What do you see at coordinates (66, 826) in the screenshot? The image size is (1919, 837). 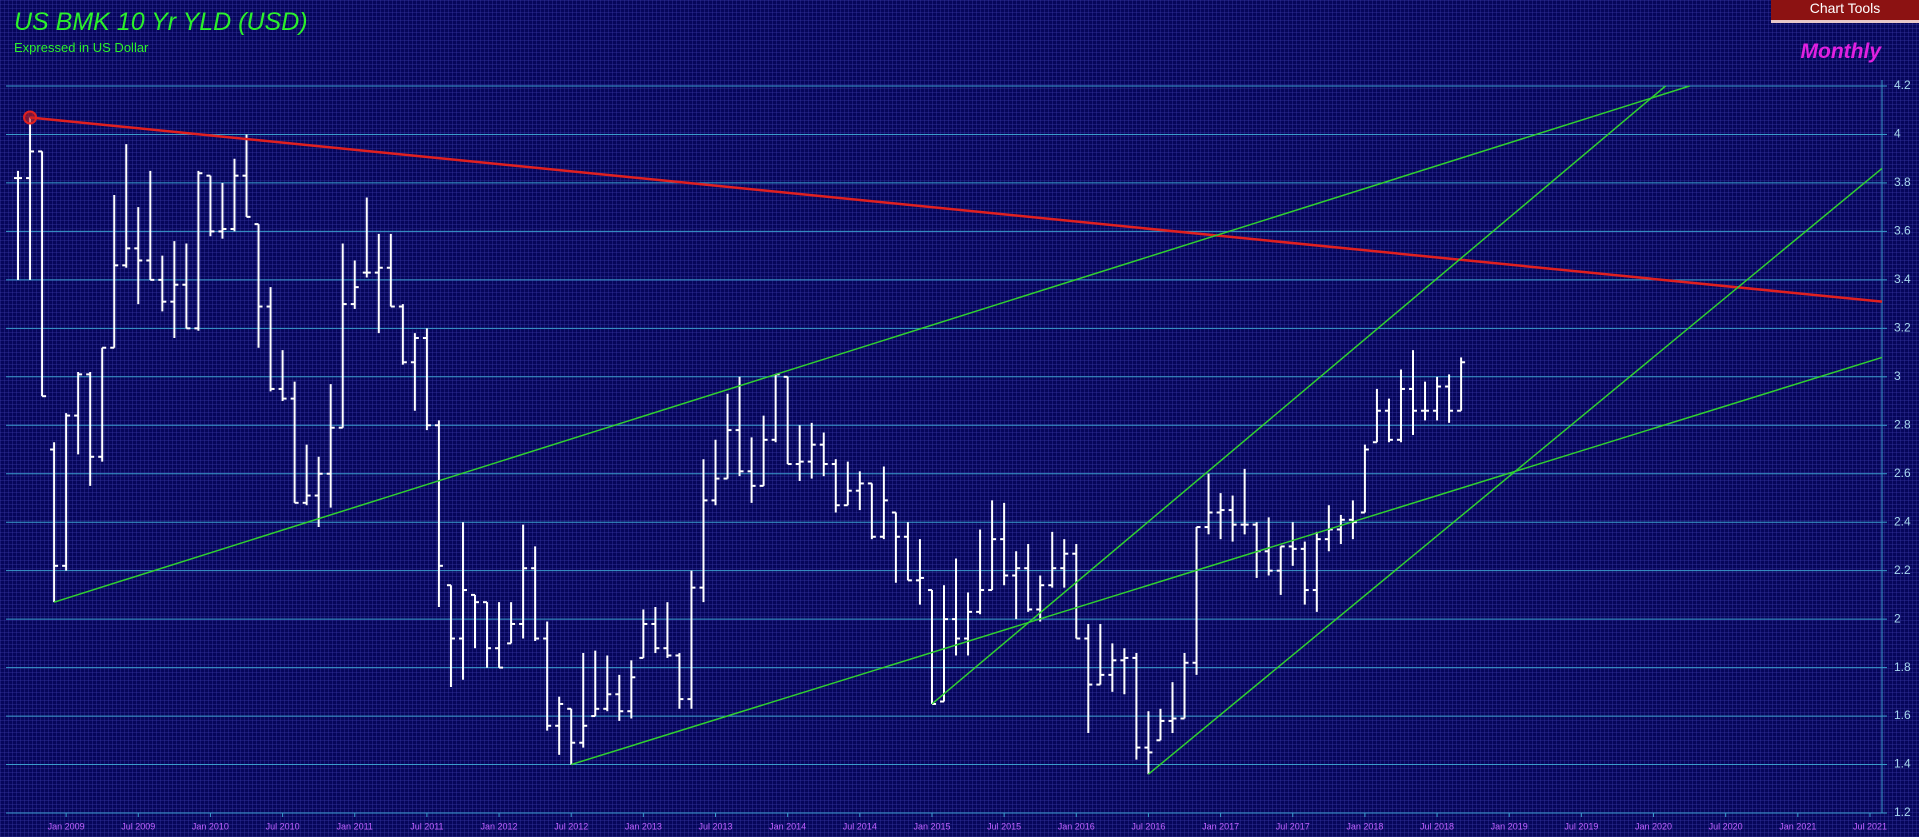 I see `x-tick-label: Jan 2009` at bounding box center [66, 826].